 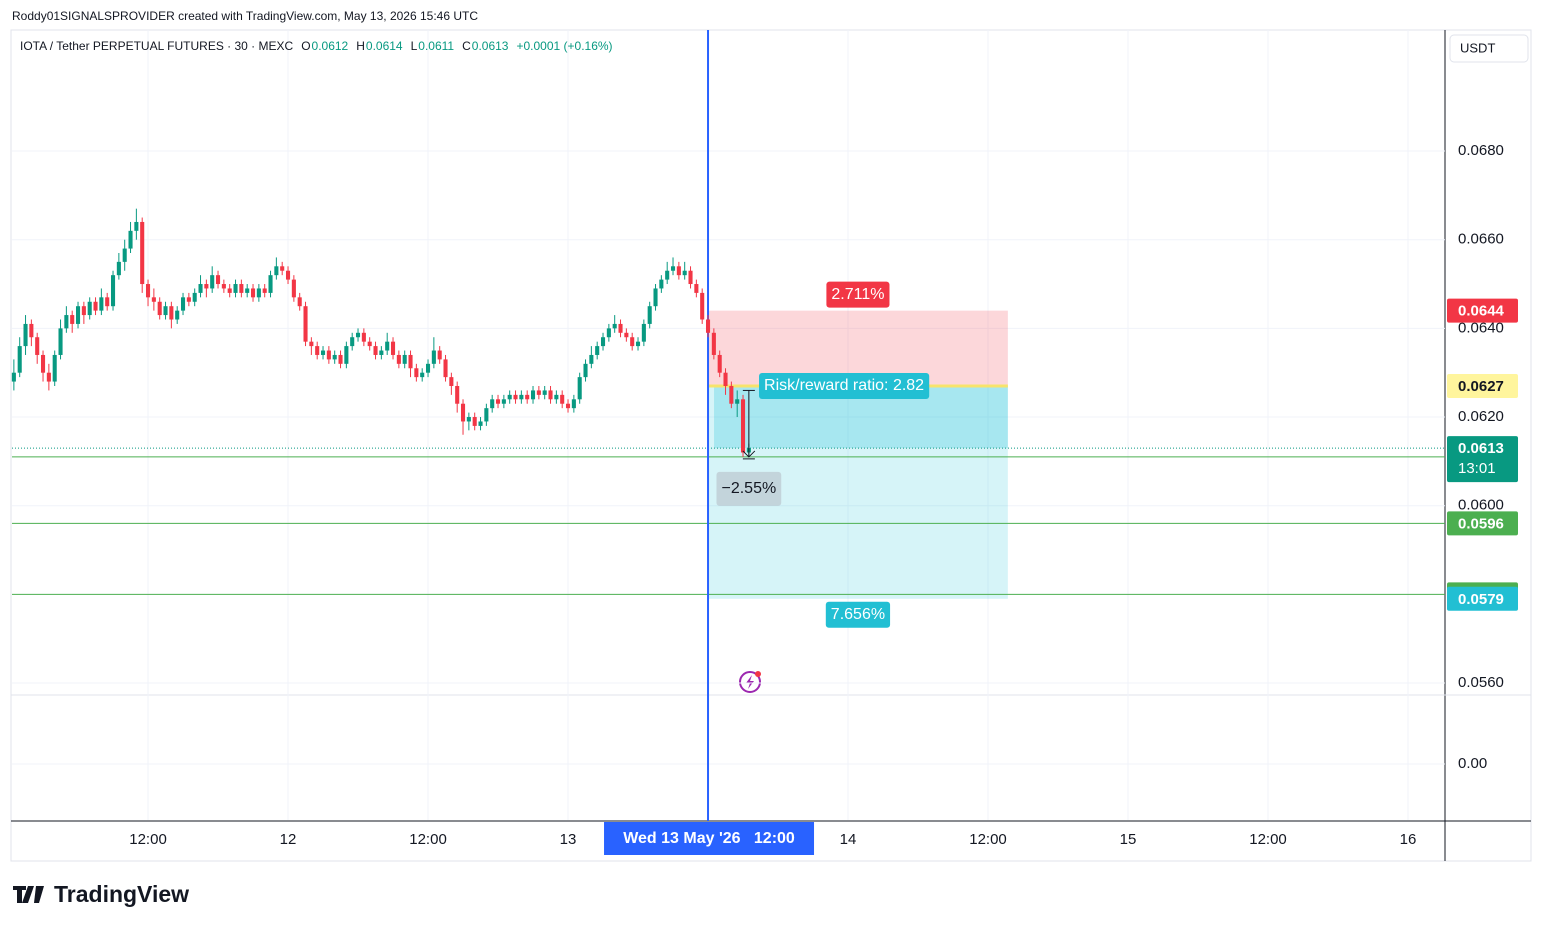 What do you see at coordinates (848, 839) in the screenshot?
I see `x-tick-label: 14` at bounding box center [848, 839].